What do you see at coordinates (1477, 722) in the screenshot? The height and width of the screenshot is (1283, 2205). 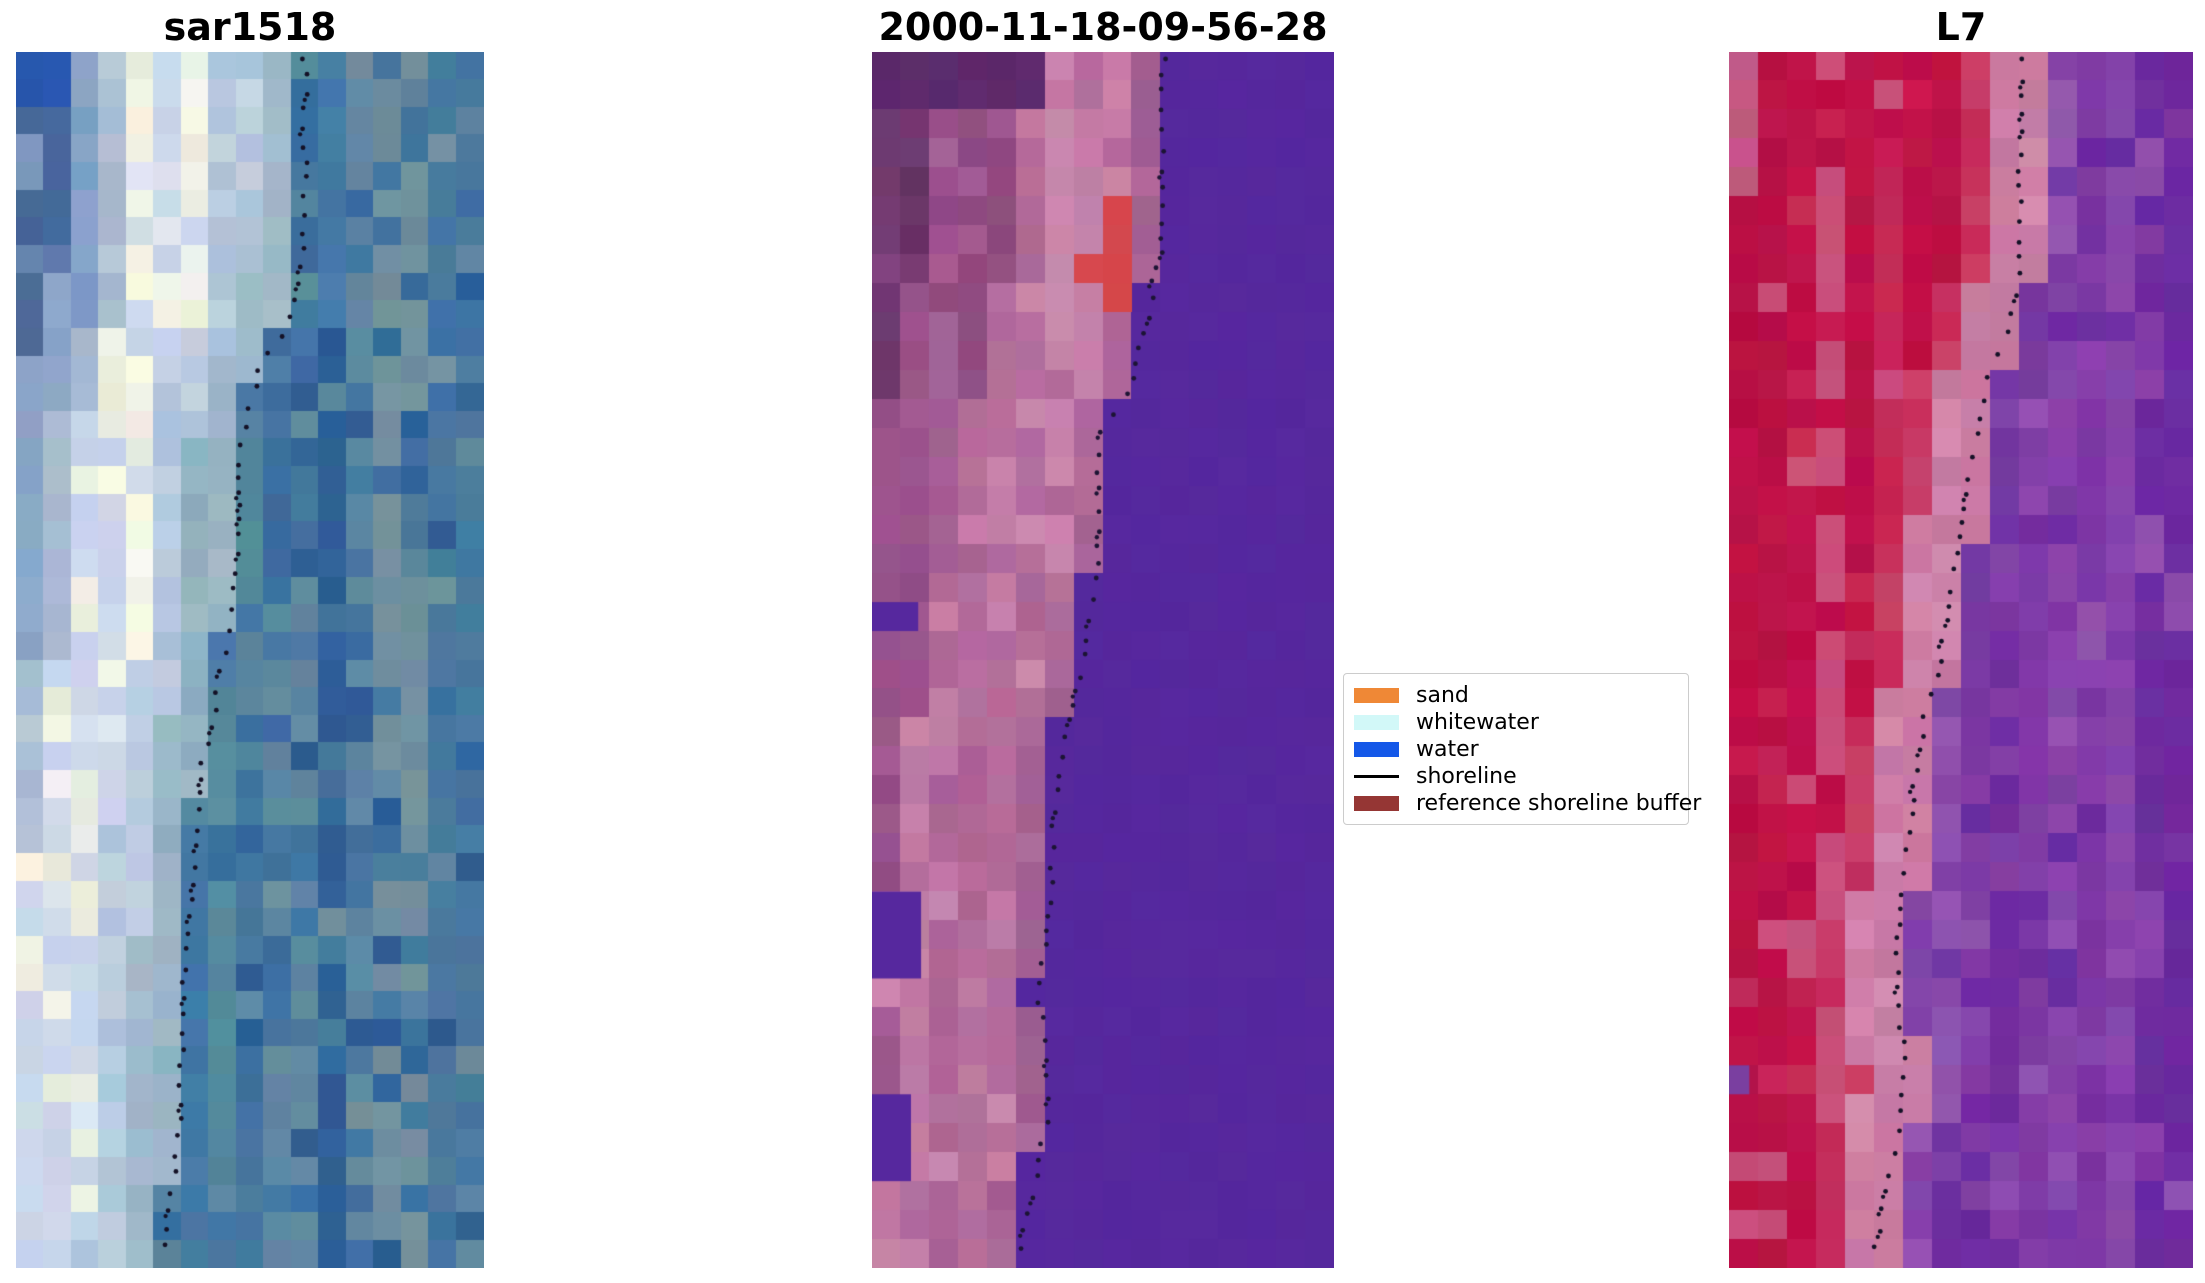 I see `legend-label: whitewater` at bounding box center [1477, 722].